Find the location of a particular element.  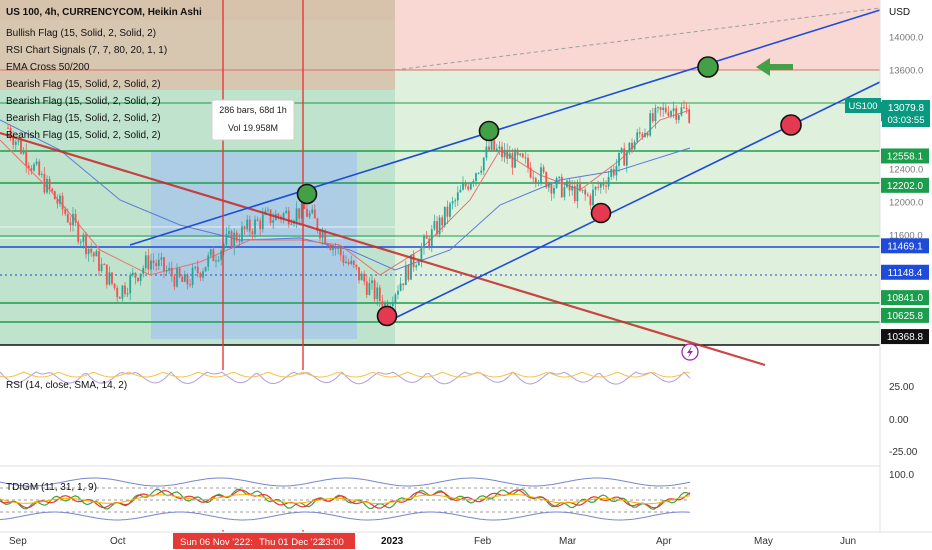

tdigm-panel is located at coordinates (440, 498).